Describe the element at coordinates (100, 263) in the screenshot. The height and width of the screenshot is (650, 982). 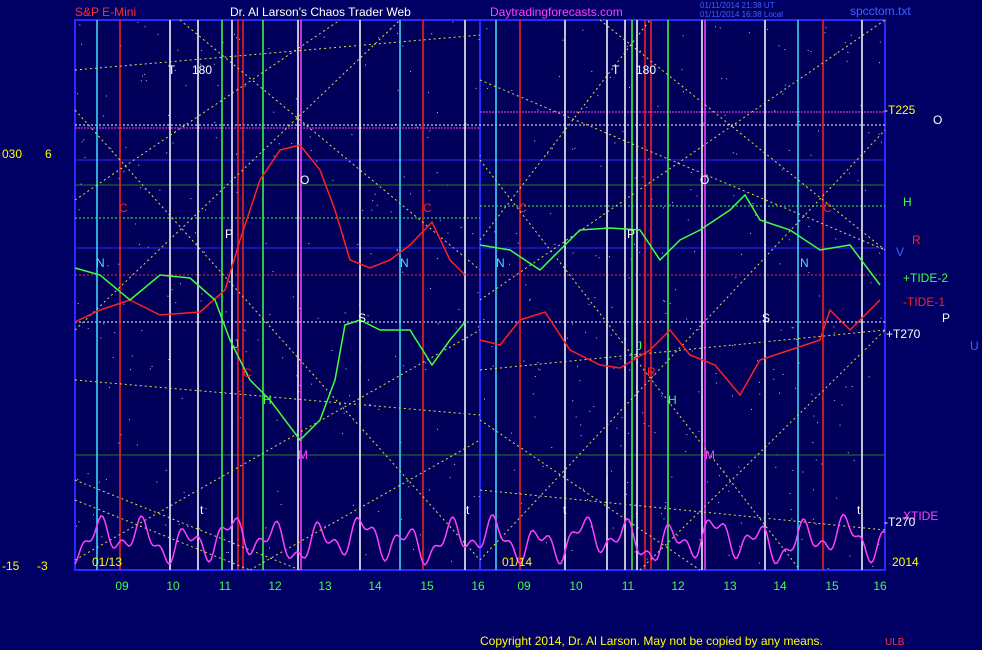
I see `annotation: N` at that location.